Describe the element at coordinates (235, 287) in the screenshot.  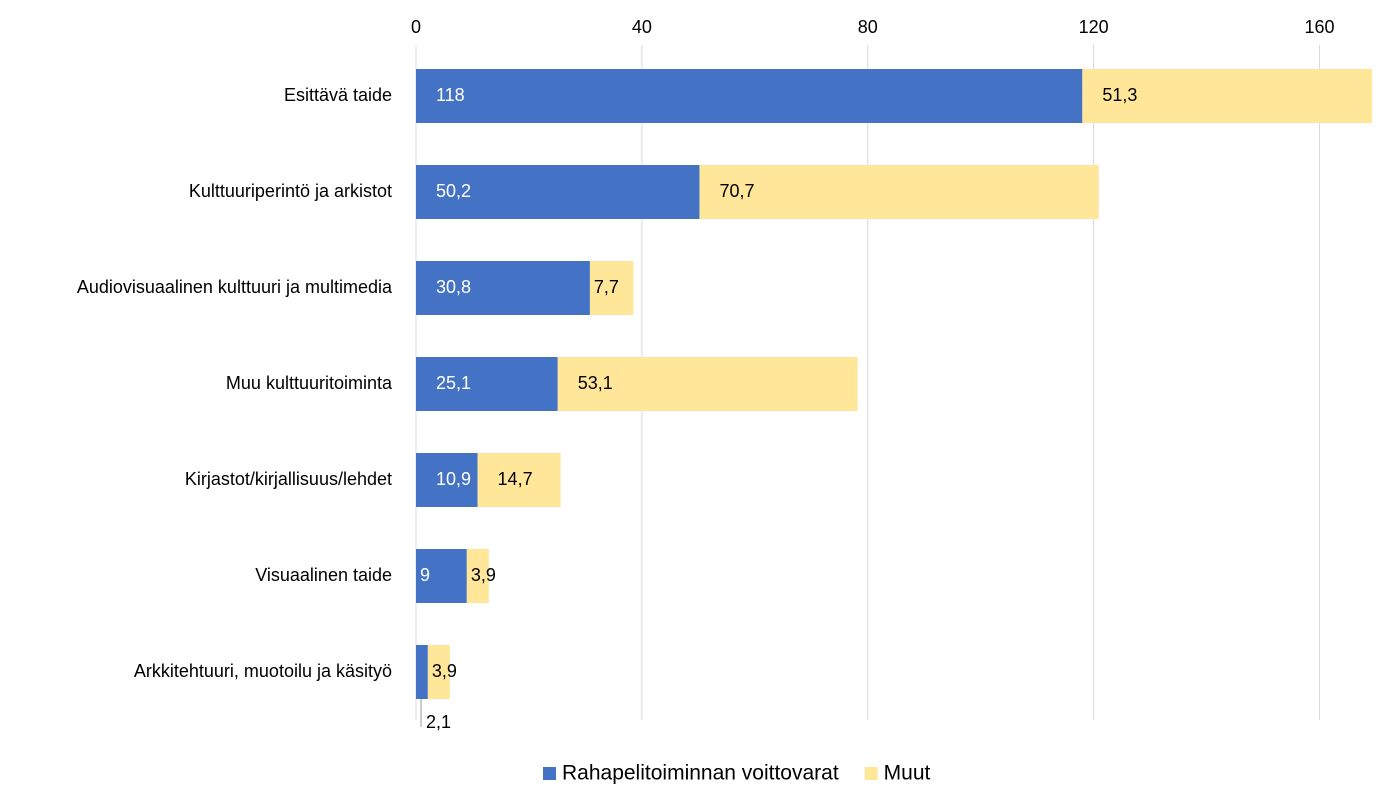
I see `y-tick-label: Audiovisuaalinen kulttuuri ja multimedia` at that location.